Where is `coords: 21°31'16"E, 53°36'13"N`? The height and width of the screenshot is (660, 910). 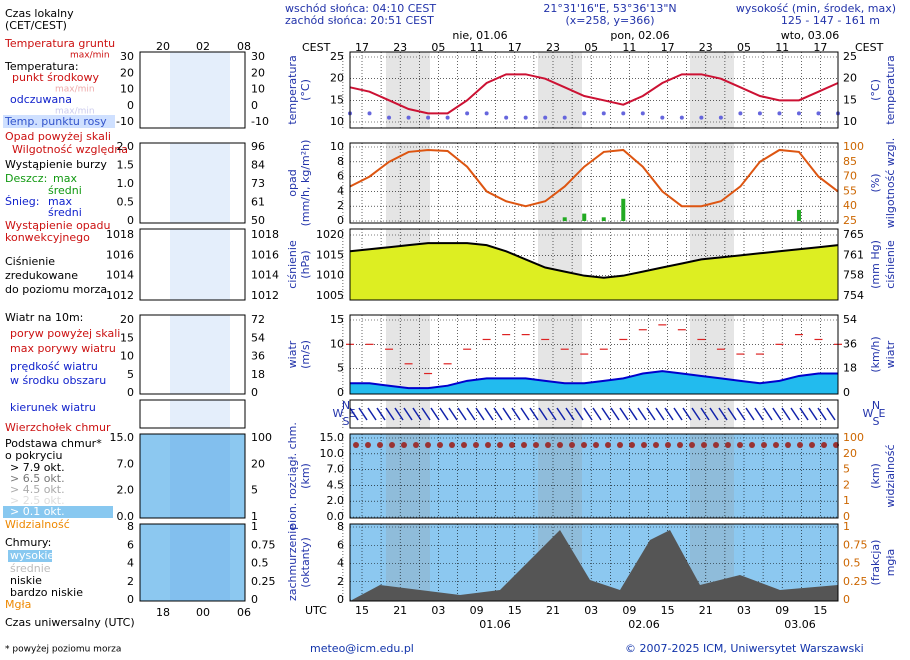 coords: 21°31'16"E, 53°36'13"N is located at coordinates (609, 8).